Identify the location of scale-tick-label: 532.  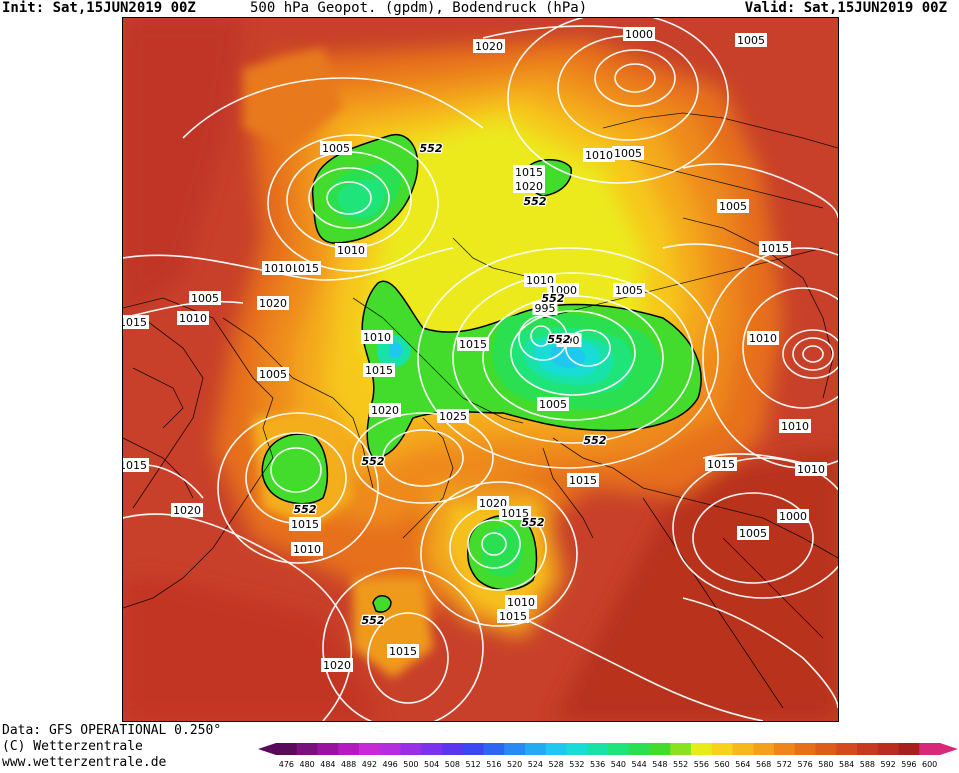
(576, 764).